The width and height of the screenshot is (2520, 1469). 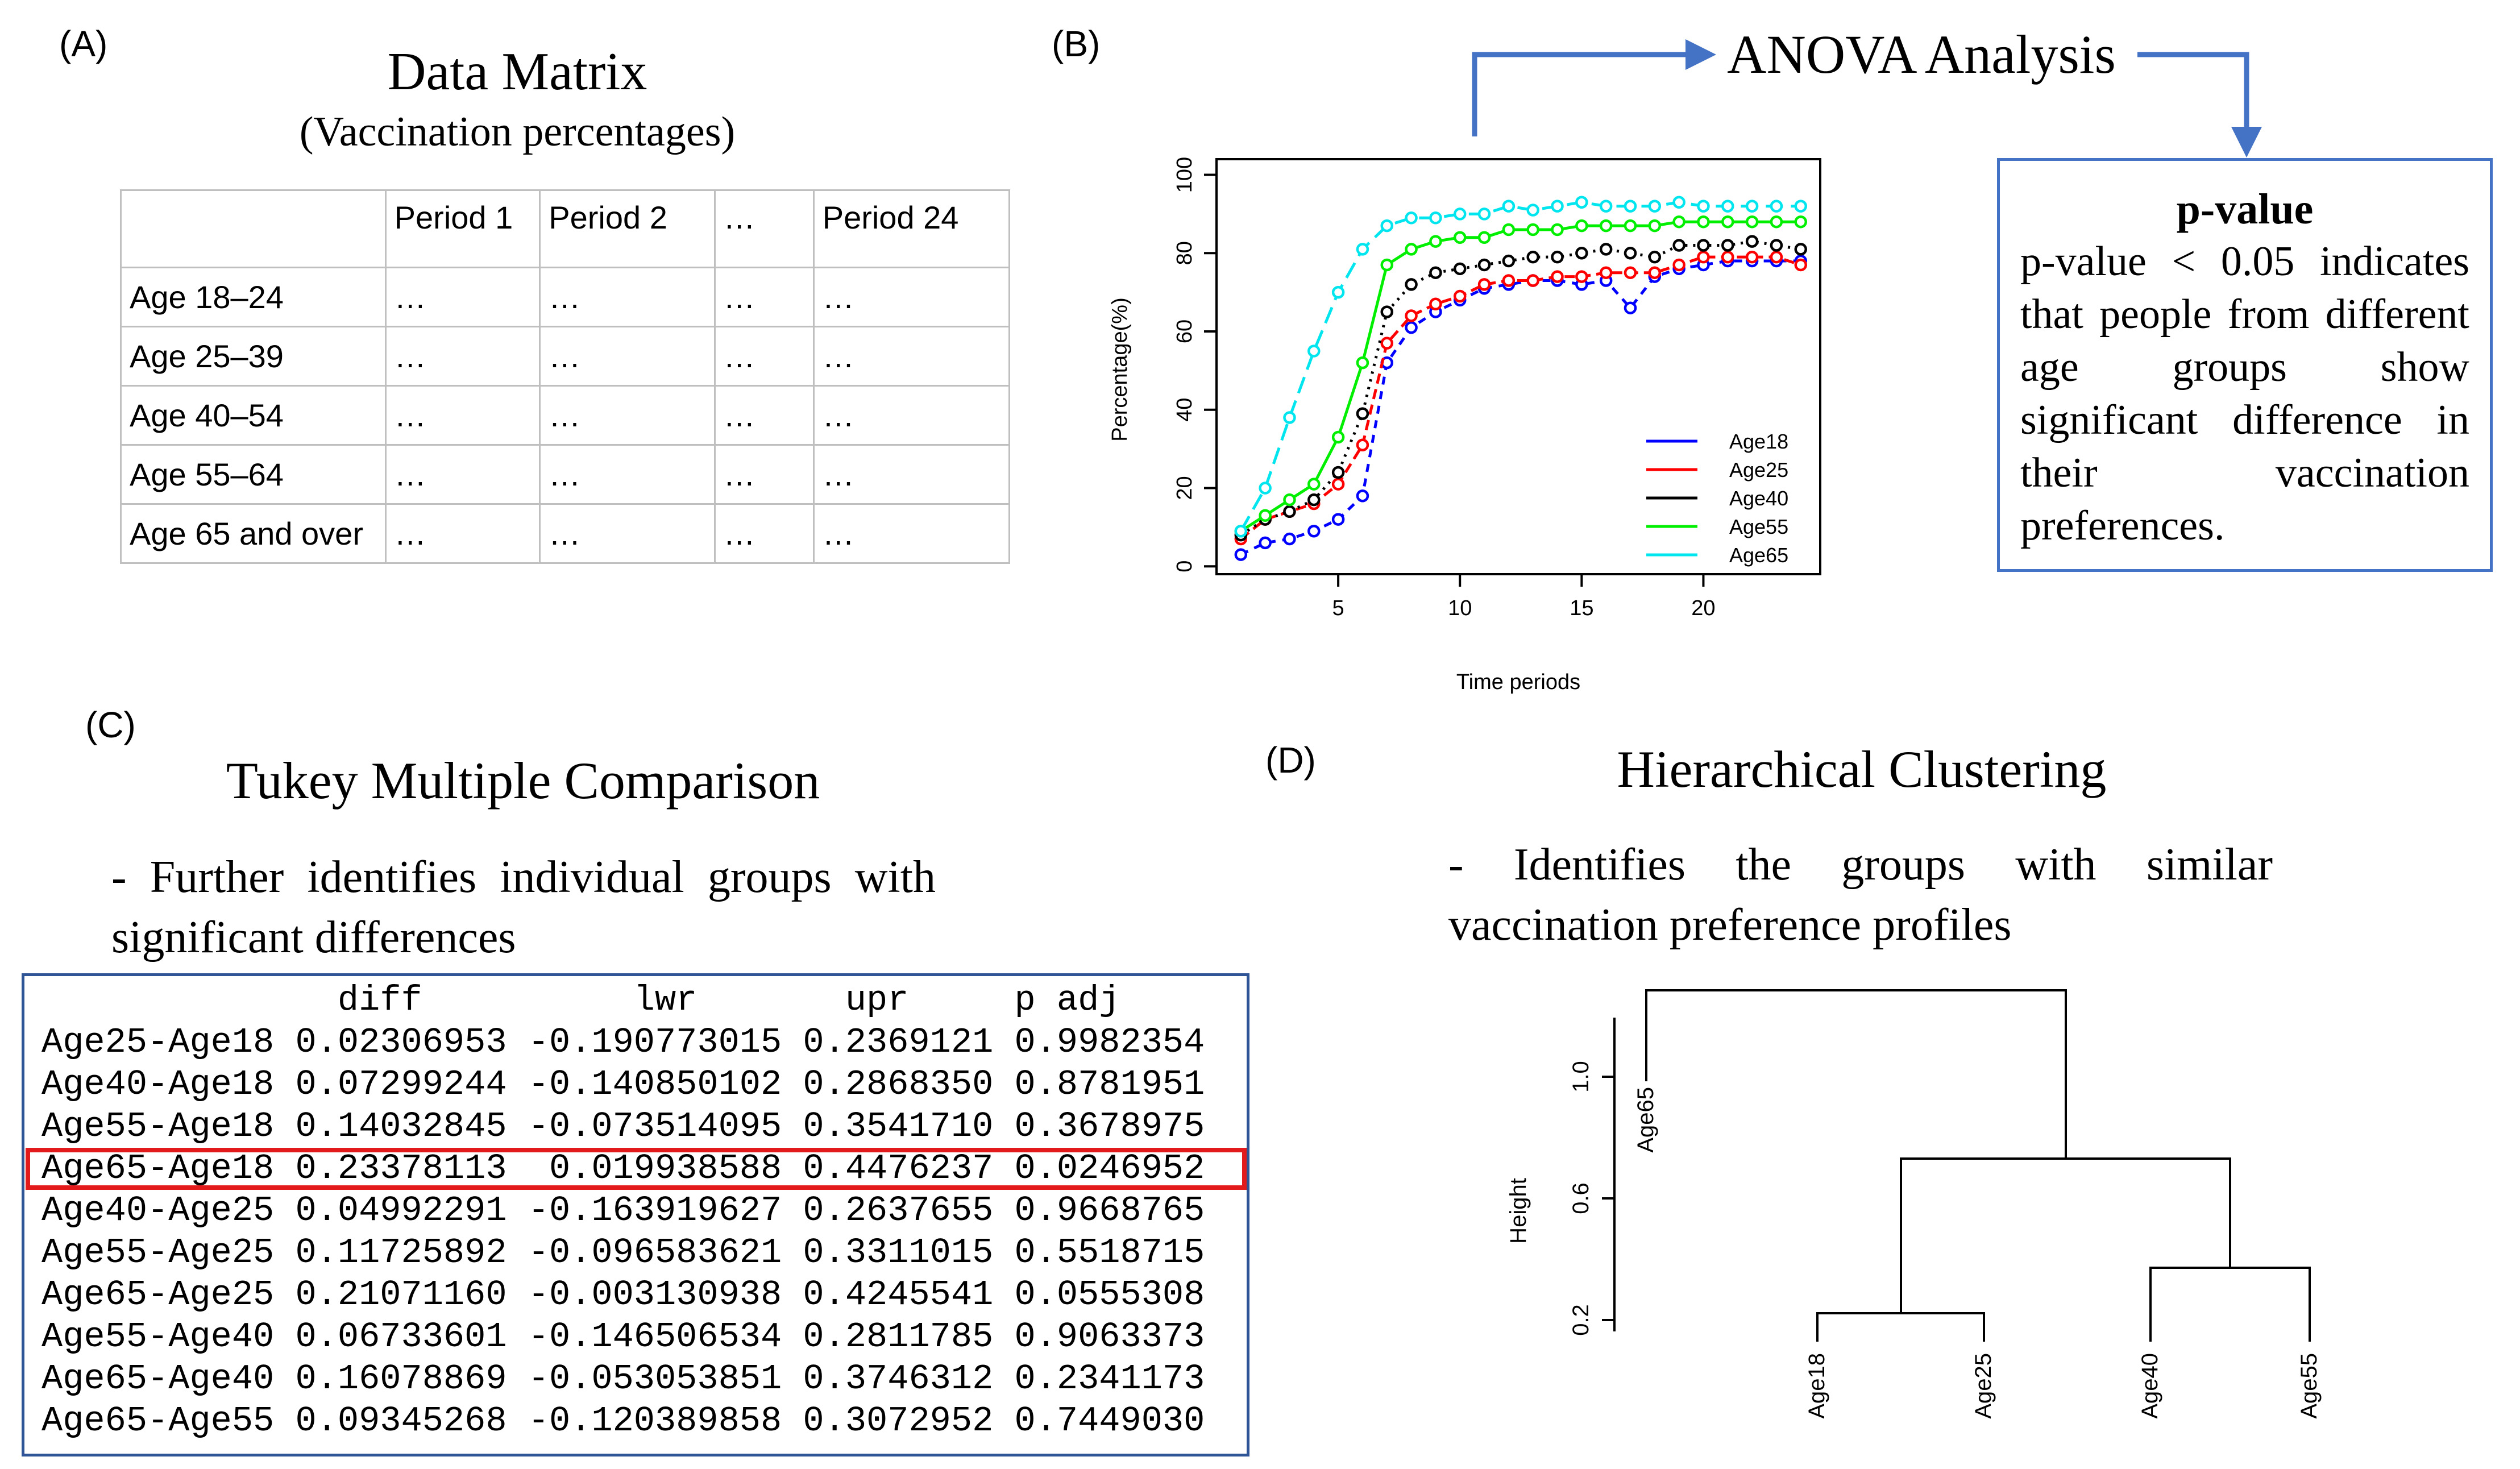 What do you see at coordinates (462, 228) in the screenshot?
I see `matrix-header-cell: Period 1` at bounding box center [462, 228].